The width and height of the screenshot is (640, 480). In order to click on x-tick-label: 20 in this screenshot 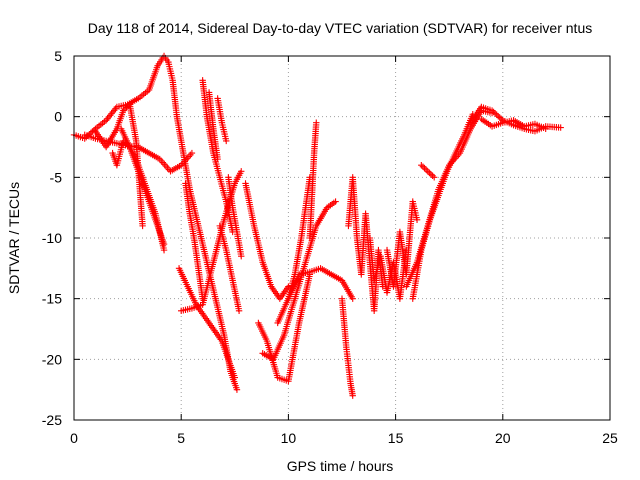, I will do `click(503, 438)`.